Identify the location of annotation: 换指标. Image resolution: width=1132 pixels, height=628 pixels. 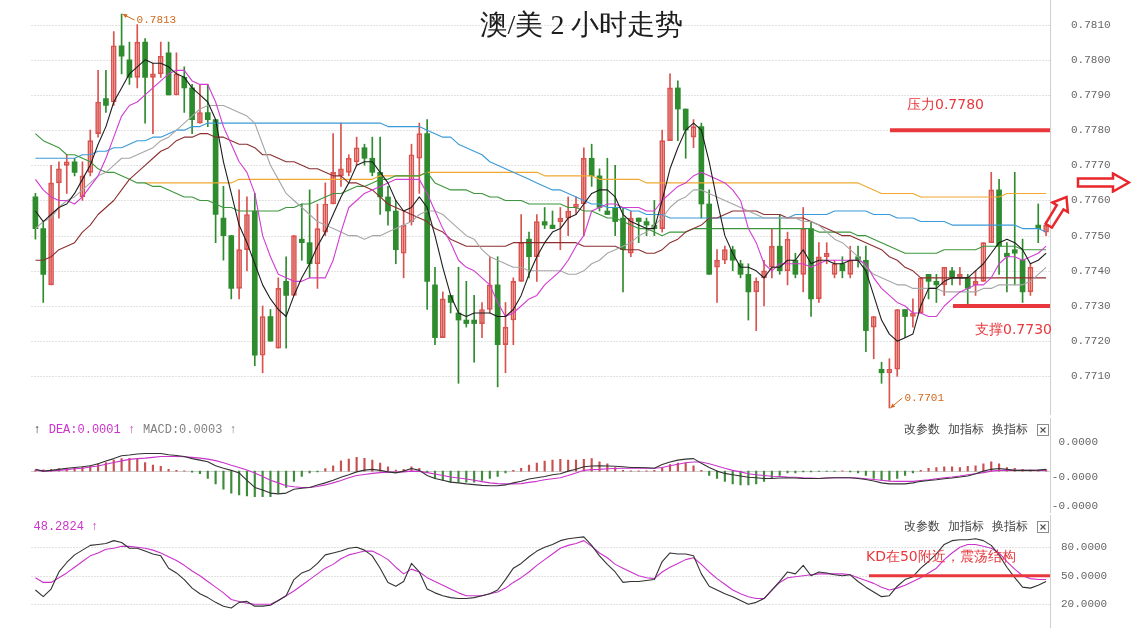
(1010, 526).